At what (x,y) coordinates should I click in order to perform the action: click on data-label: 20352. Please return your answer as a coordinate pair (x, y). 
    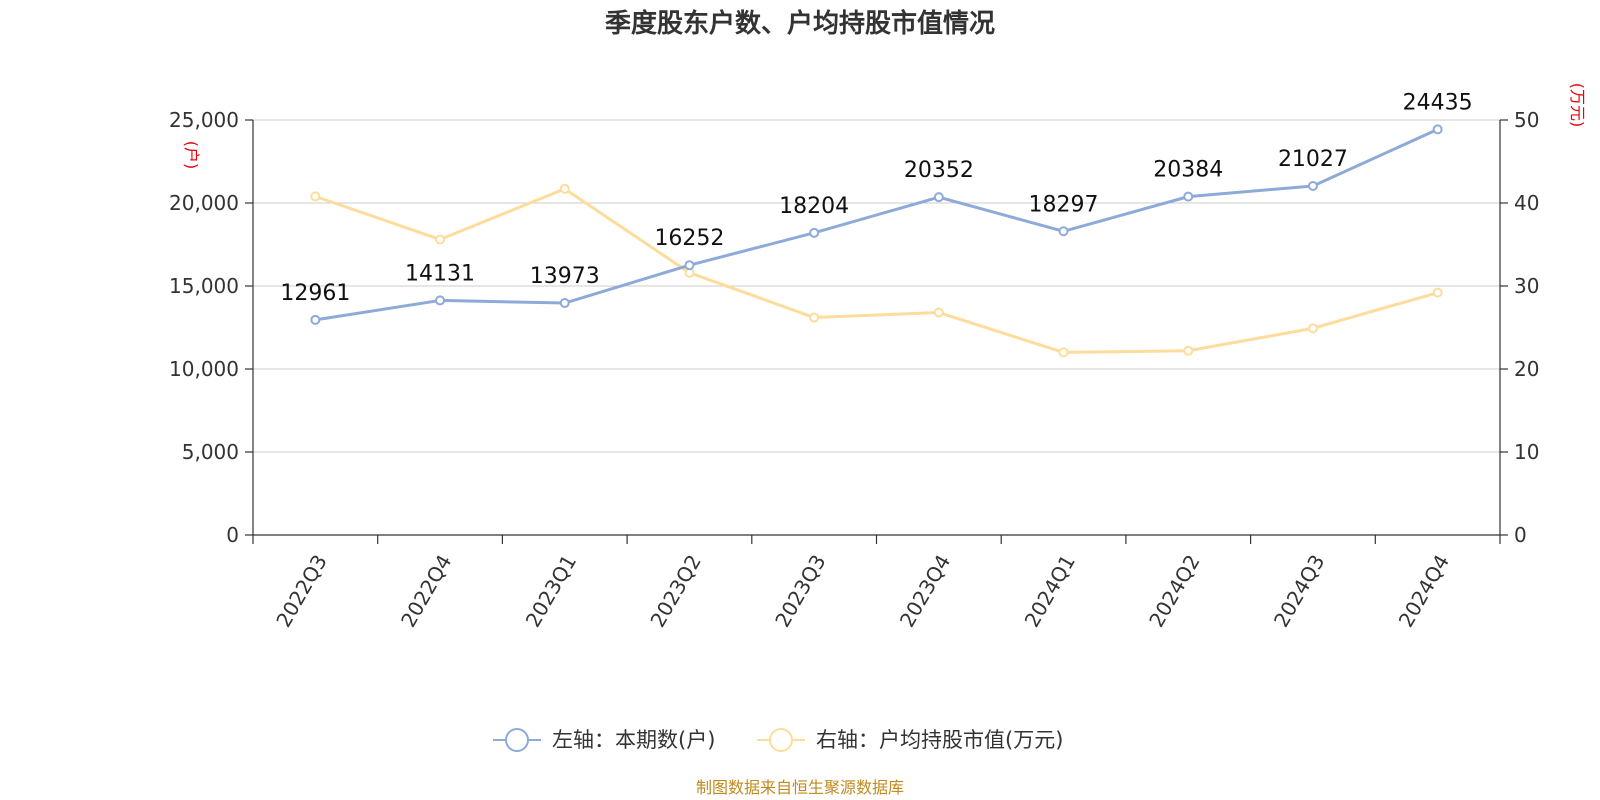
    Looking at the image, I should click on (939, 170).